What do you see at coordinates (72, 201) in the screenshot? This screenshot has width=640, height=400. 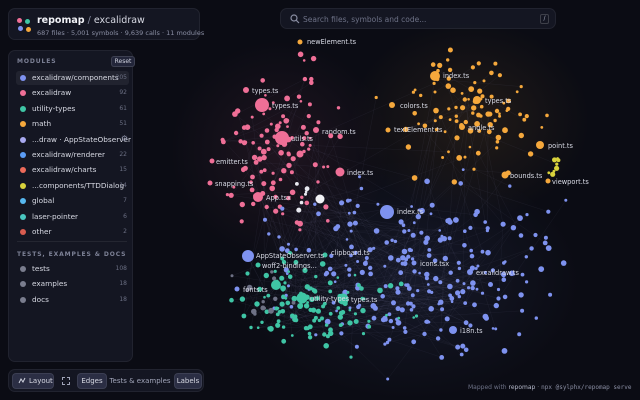 I see `module-item: global 7` at bounding box center [72, 201].